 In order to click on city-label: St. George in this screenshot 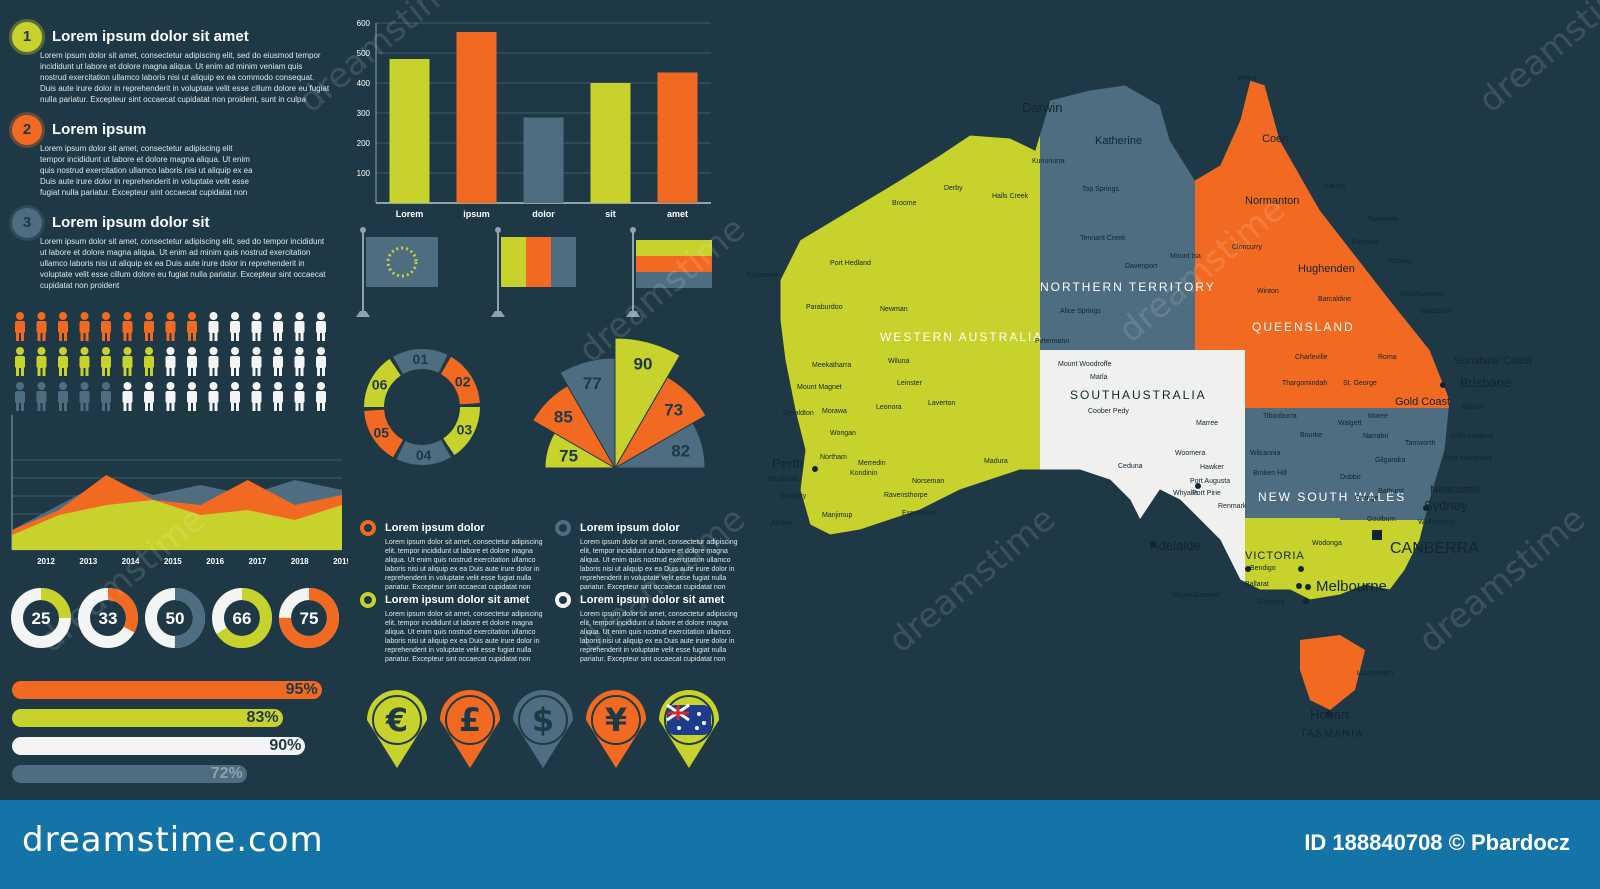, I will do `click(1360, 383)`.